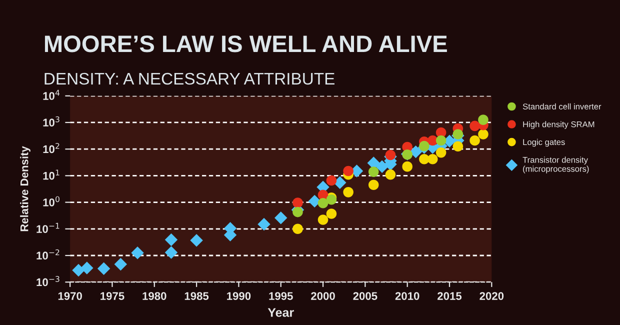  Describe the element at coordinates (51, 121) in the screenshot. I see `y-tick-label: 10$^{3}$` at that location.